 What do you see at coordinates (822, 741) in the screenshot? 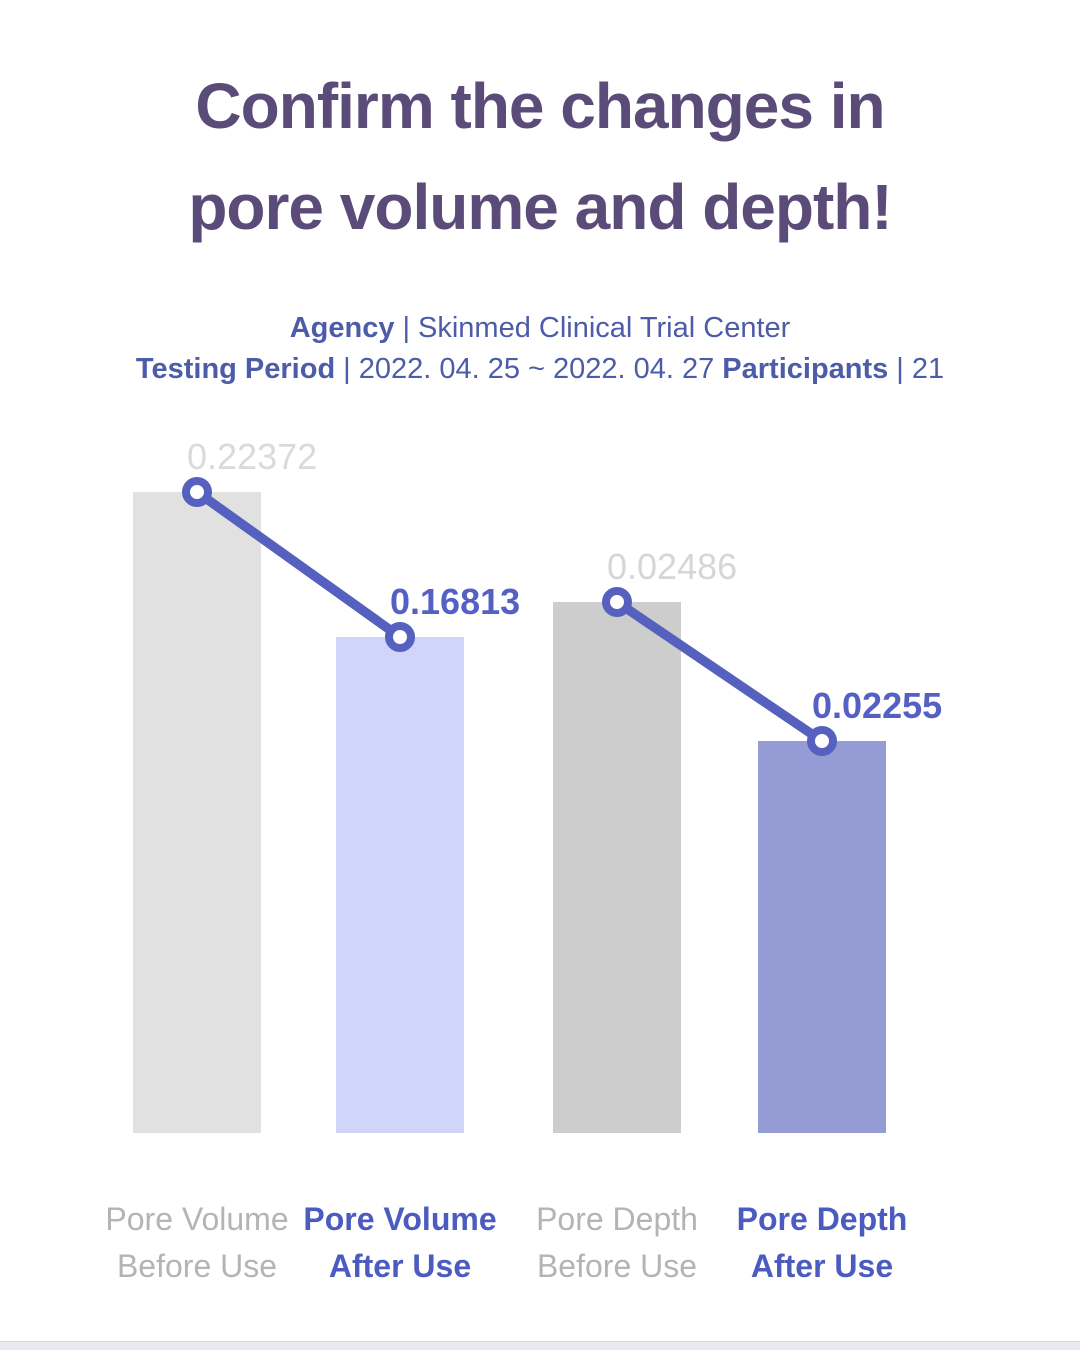
I see `data-point-marker-pore-depth-after-use` at bounding box center [822, 741].